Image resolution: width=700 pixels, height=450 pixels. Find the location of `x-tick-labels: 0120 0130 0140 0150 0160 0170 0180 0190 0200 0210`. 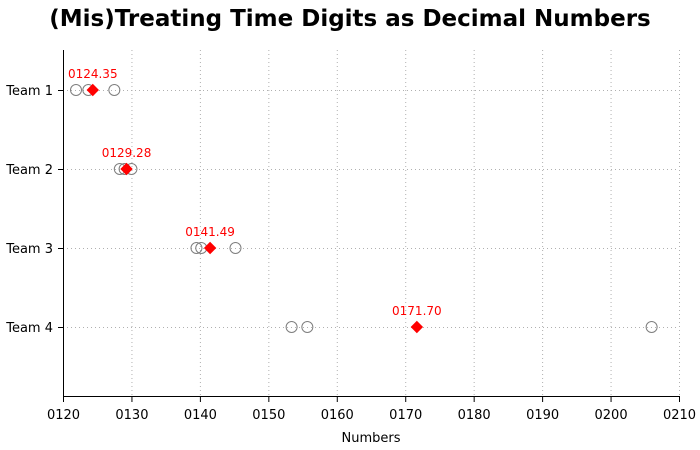

x-tick-labels: 0120 0130 0140 0150 0160 0170 0180 0190 0200 0210 is located at coordinates (371, 415).